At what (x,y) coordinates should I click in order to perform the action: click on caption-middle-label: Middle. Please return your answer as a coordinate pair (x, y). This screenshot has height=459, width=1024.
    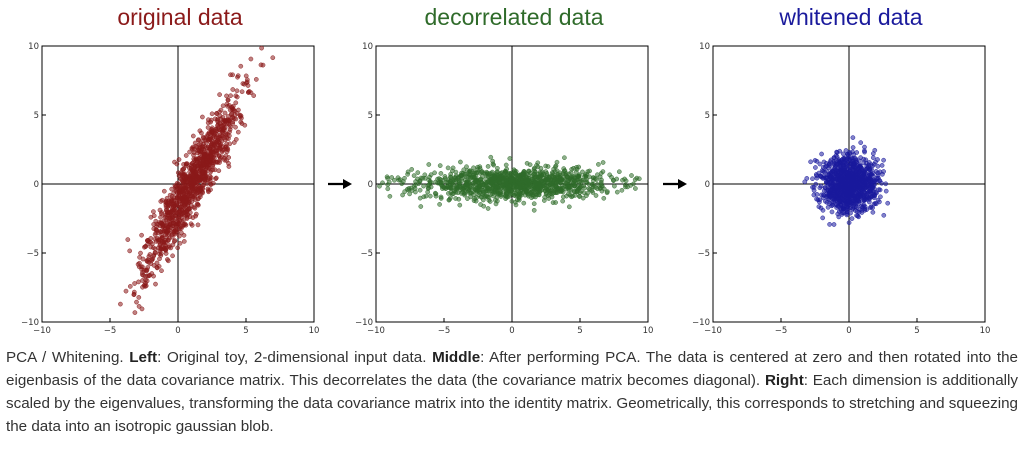
    Looking at the image, I should click on (456, 357).